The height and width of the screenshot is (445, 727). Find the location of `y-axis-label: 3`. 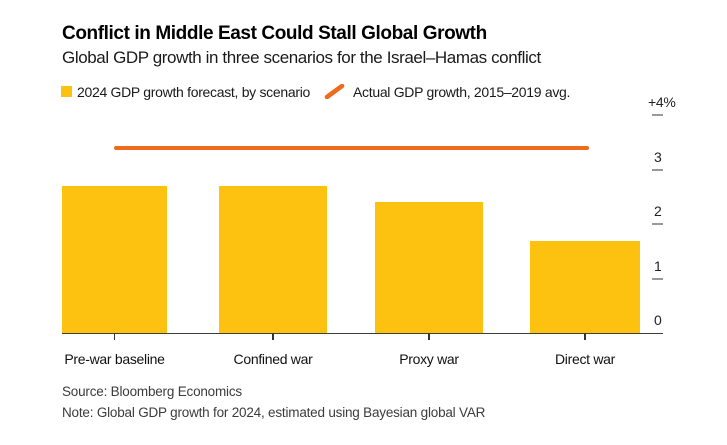

y-axis-label: 3 is located at coordinates (658, 156).